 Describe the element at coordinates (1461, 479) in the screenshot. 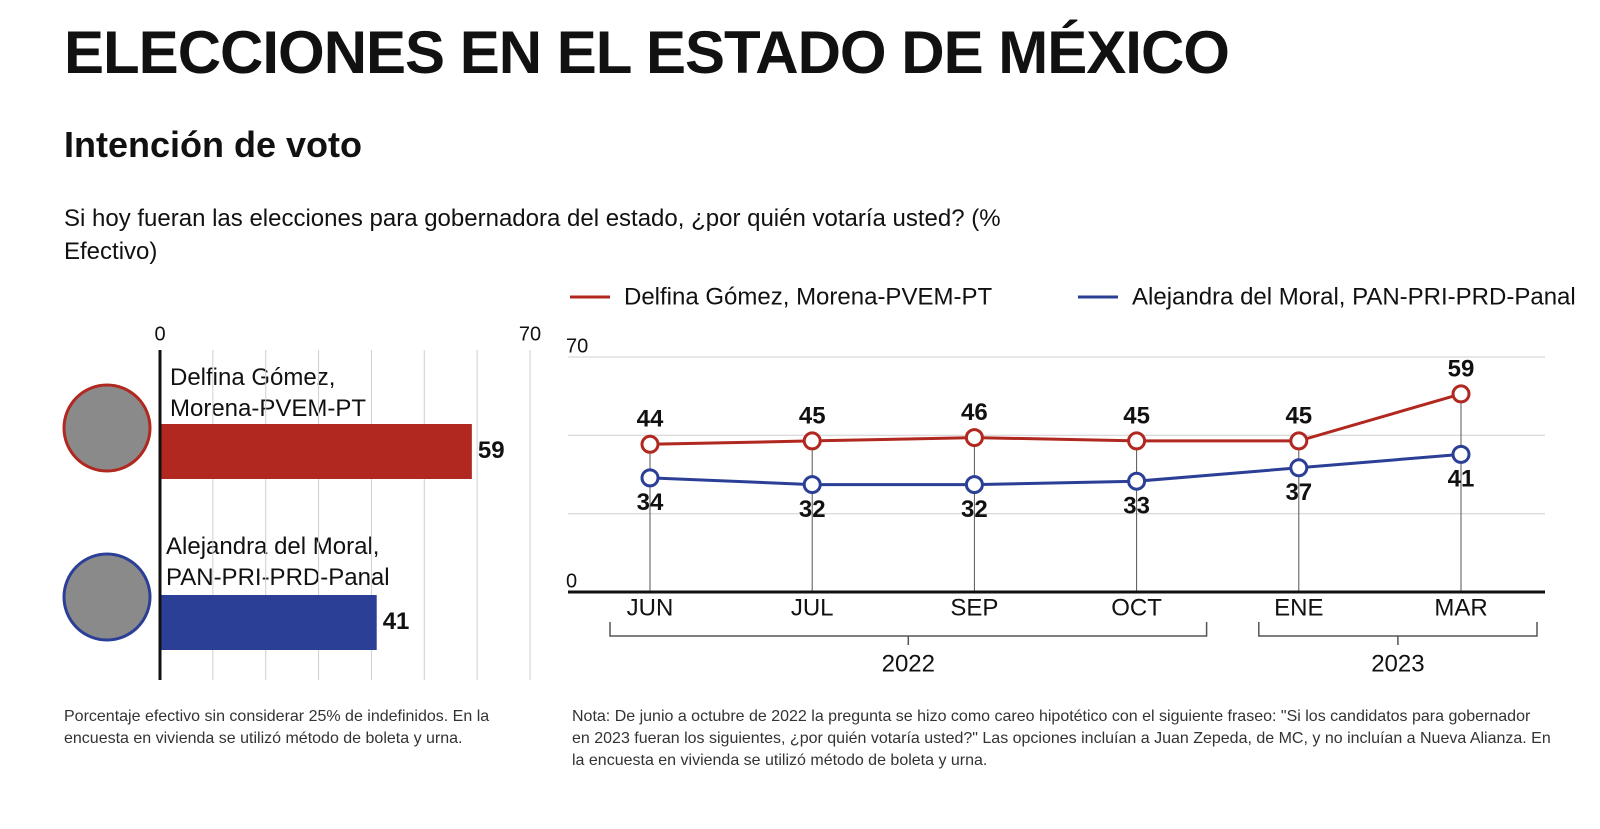

I see `data-label: 41` at that location.